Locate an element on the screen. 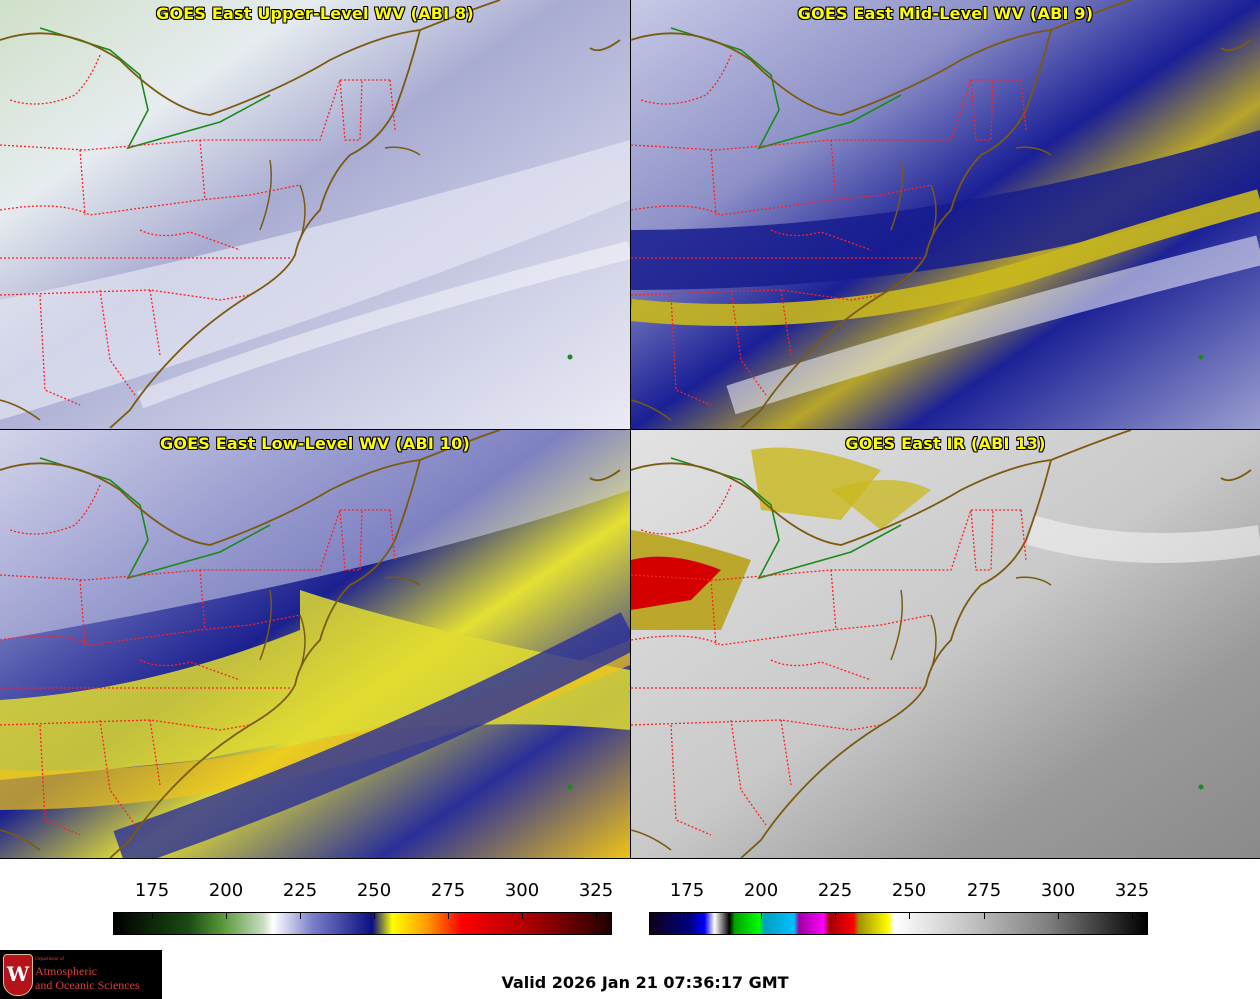 This screenshot has height=999, width=1260. panel-title: GOES East Mid-Level WV (ABI 9) is located at coordinates (945, 13).